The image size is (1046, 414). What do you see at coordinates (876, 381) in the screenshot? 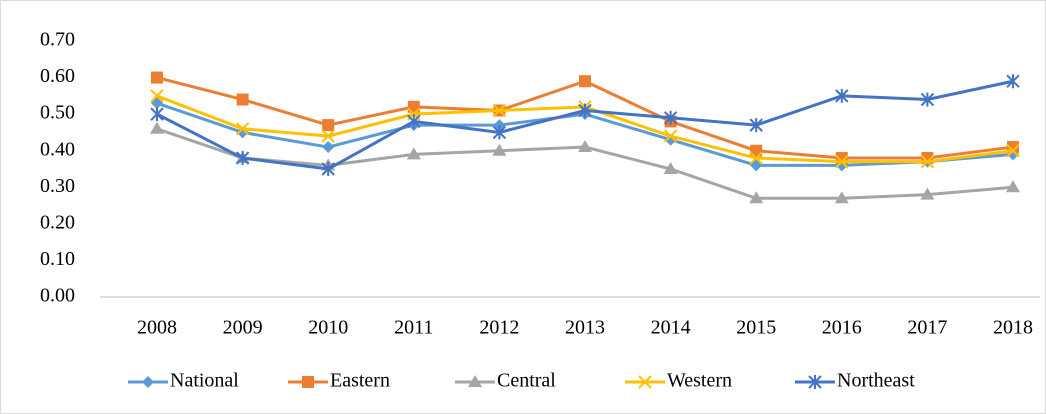
I see `legend-label: Northeast` at bounding box center [876, 381].